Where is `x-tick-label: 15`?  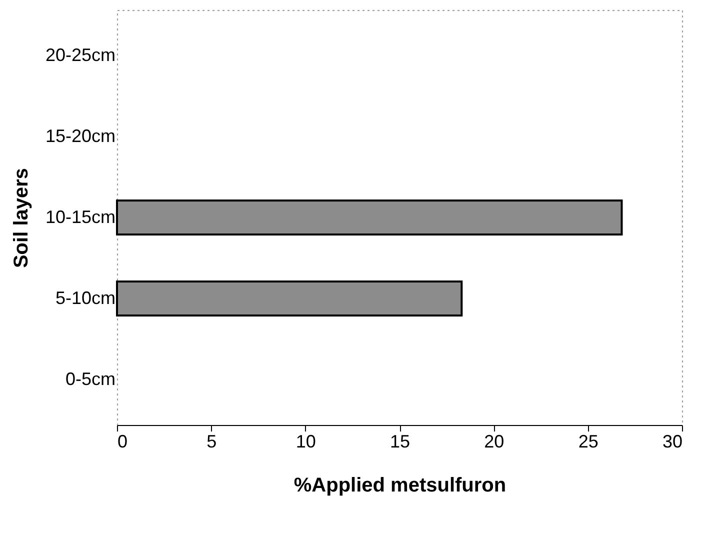 x-tick-label: 15 is located at coordinates (400, 442).